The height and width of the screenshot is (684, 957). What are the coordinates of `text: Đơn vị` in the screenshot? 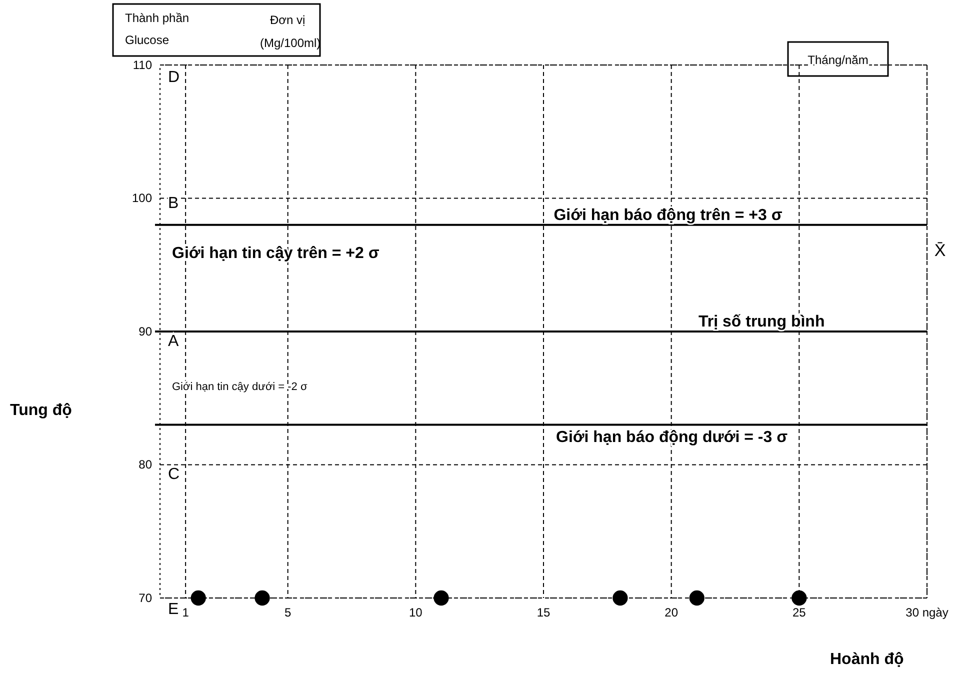 It's located at (288, 20).